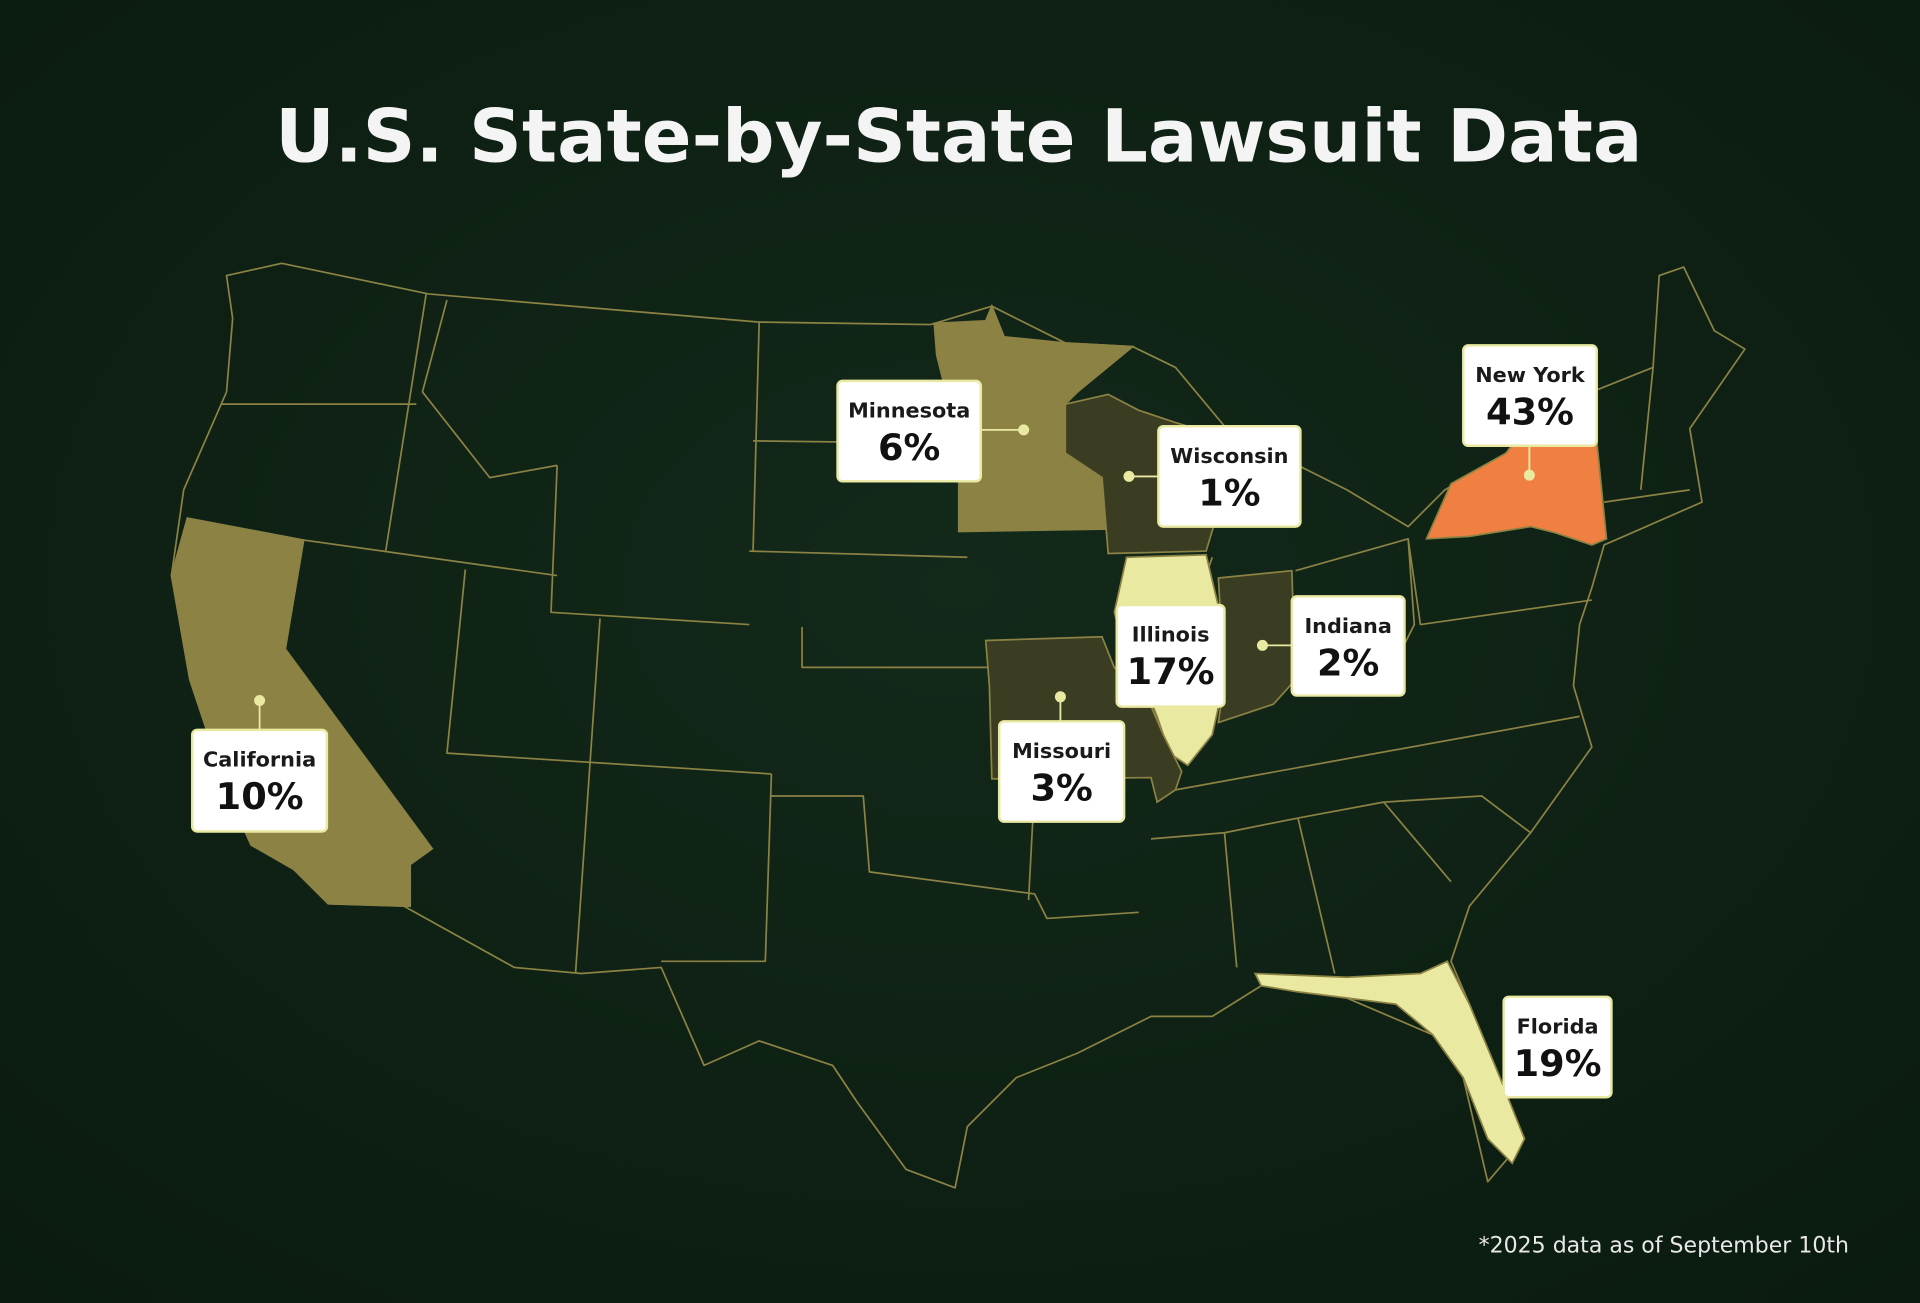  I want to click on state-name: California, so click(259, 759).